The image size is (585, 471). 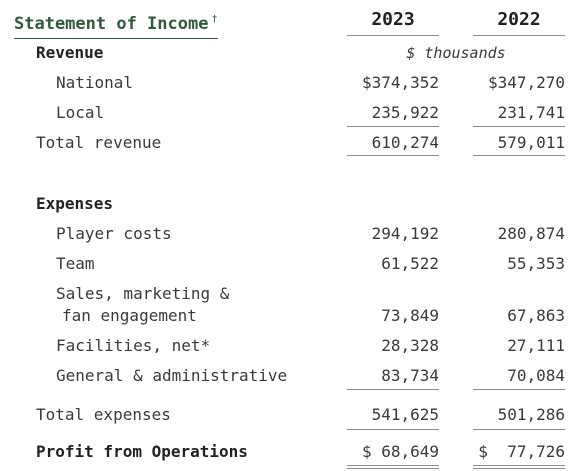 I want to click on profit-2023-double-rule-top, so click(x=393, y=465).